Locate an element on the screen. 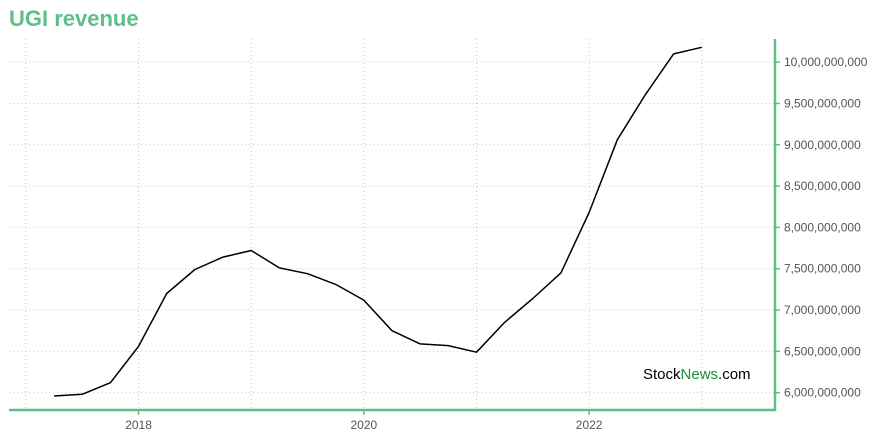  y-tick-label: 6,000,000,000 is located at coordinates (822, 393).